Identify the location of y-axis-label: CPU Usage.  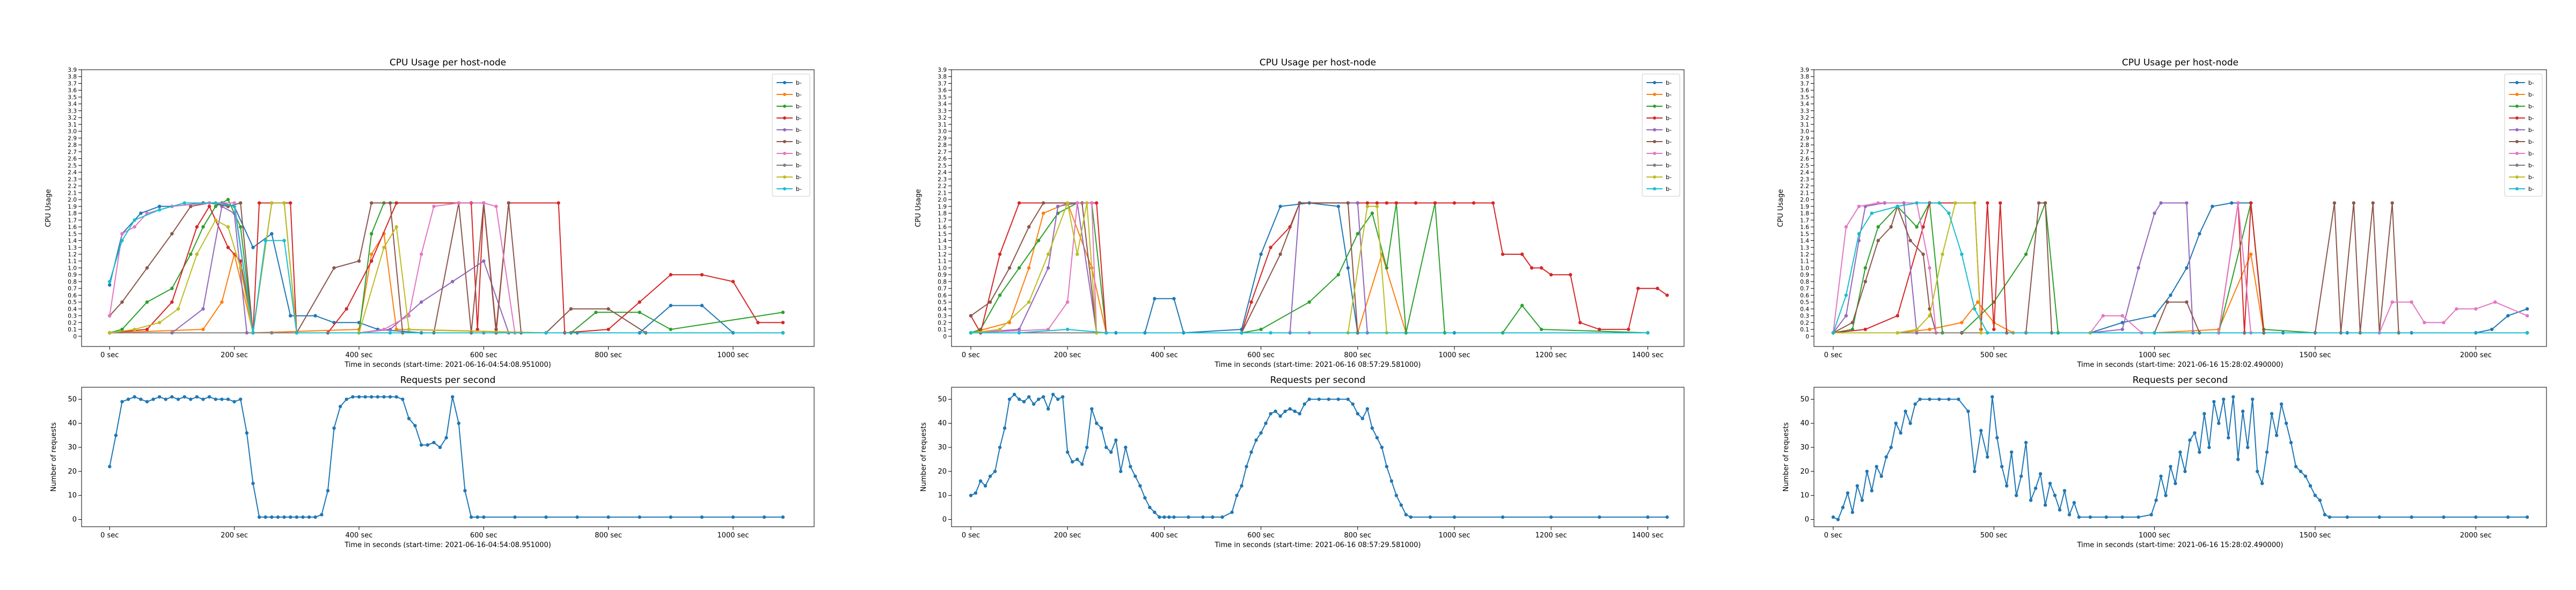
(49, 208).